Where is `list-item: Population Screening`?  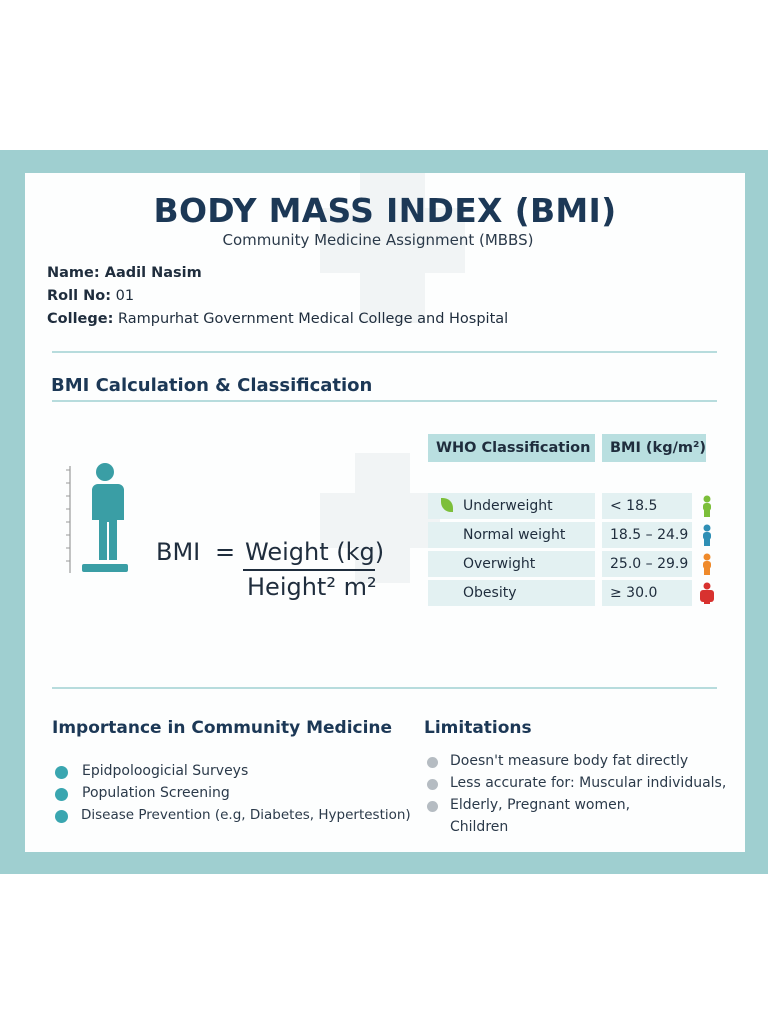 list-item: Population Screening is located at coordinates (156, 793).